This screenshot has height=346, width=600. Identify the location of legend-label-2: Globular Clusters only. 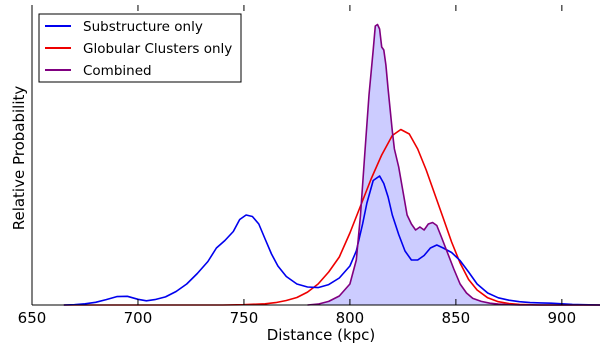
(157, 49).